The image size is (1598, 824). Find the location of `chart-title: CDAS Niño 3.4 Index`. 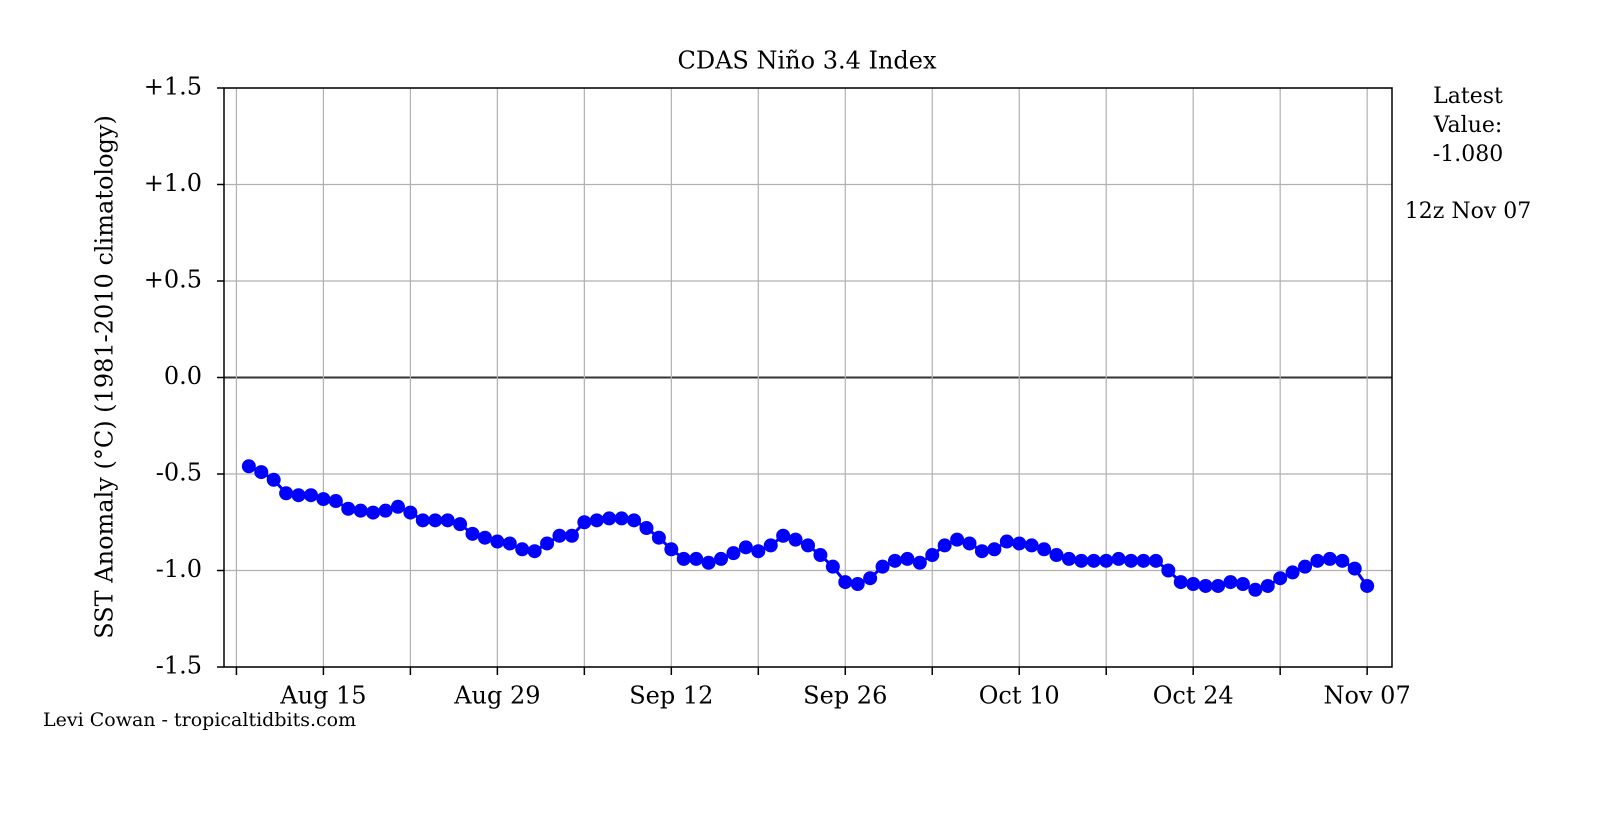

chart-title: CDAS Niño 3.4 Index is located at coordinates (807, 61).